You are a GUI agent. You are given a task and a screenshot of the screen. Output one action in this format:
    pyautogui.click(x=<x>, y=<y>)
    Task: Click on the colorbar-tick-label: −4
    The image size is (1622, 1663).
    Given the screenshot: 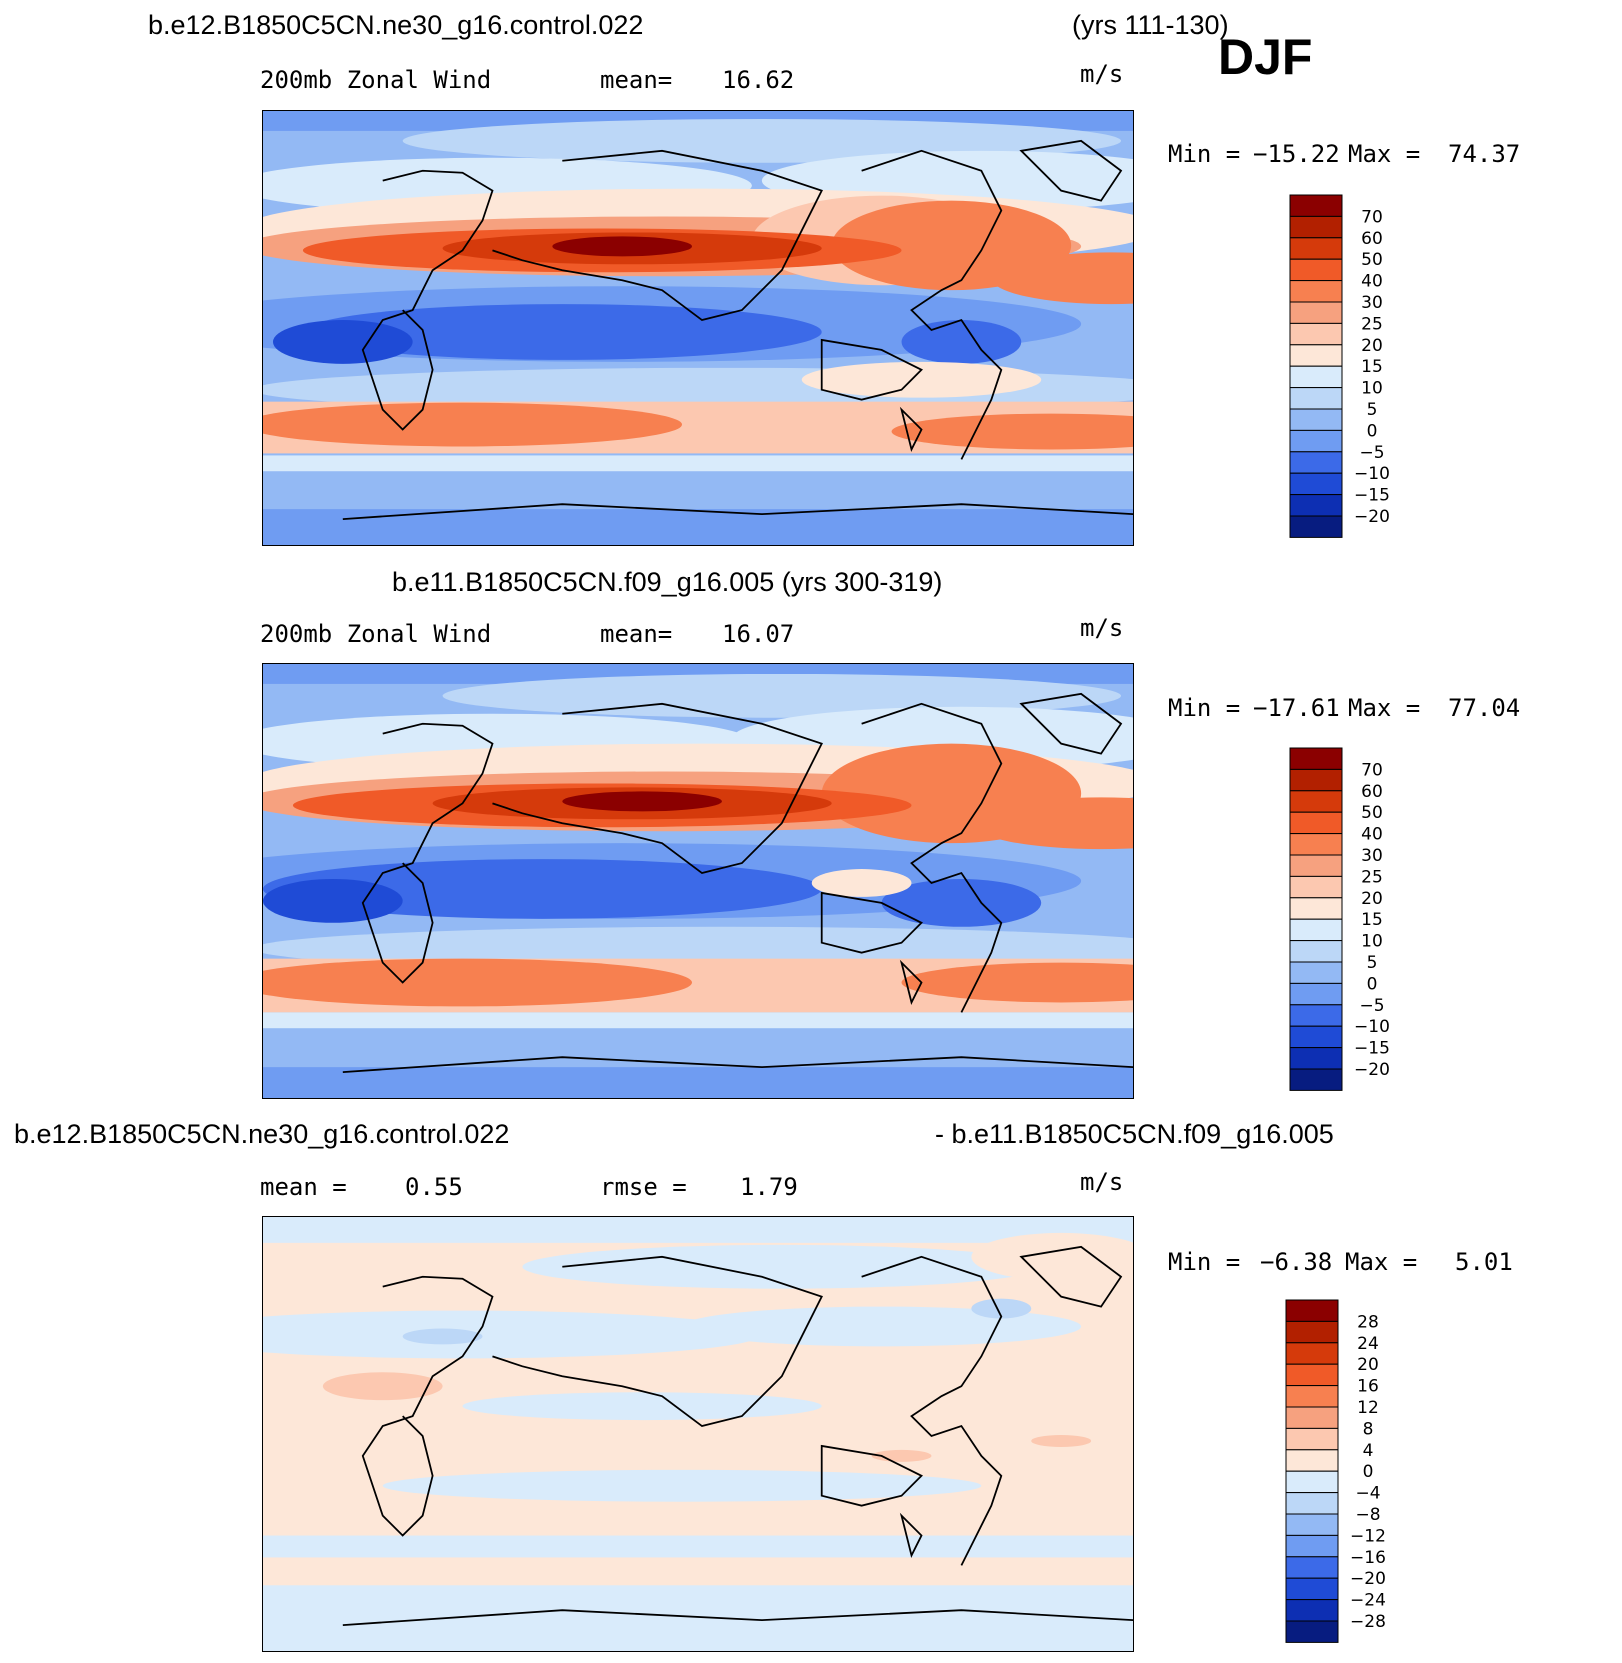 What is the action you would take?
    pyautogui.click(x=1367, y=1494)
    